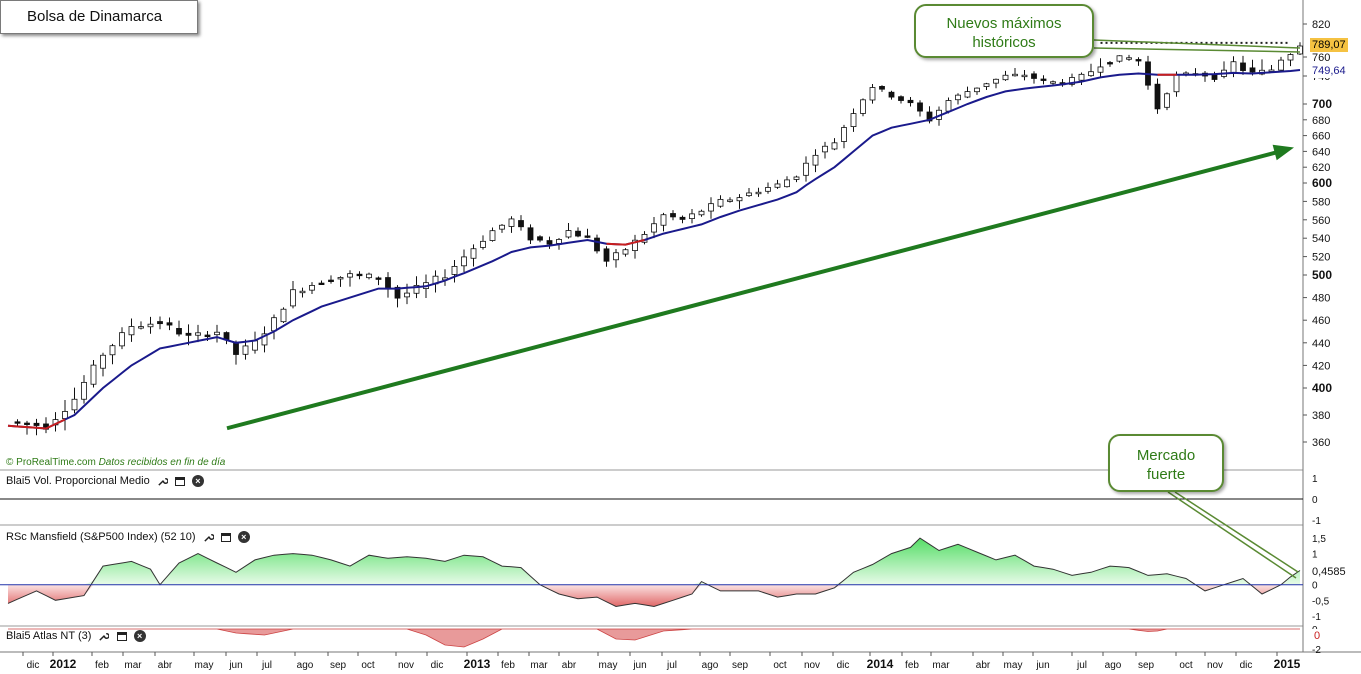  Describe the element at coordinates (1321, 121) in the screenshot. I see `price-tick-label: 680` at that location.